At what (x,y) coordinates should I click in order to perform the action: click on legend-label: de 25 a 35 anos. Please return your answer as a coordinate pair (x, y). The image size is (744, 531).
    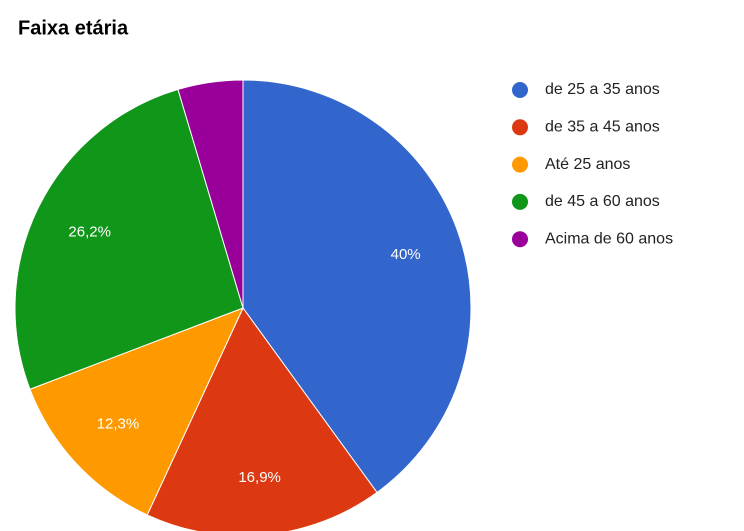
    Looking at the image, I should click on (602, 89).